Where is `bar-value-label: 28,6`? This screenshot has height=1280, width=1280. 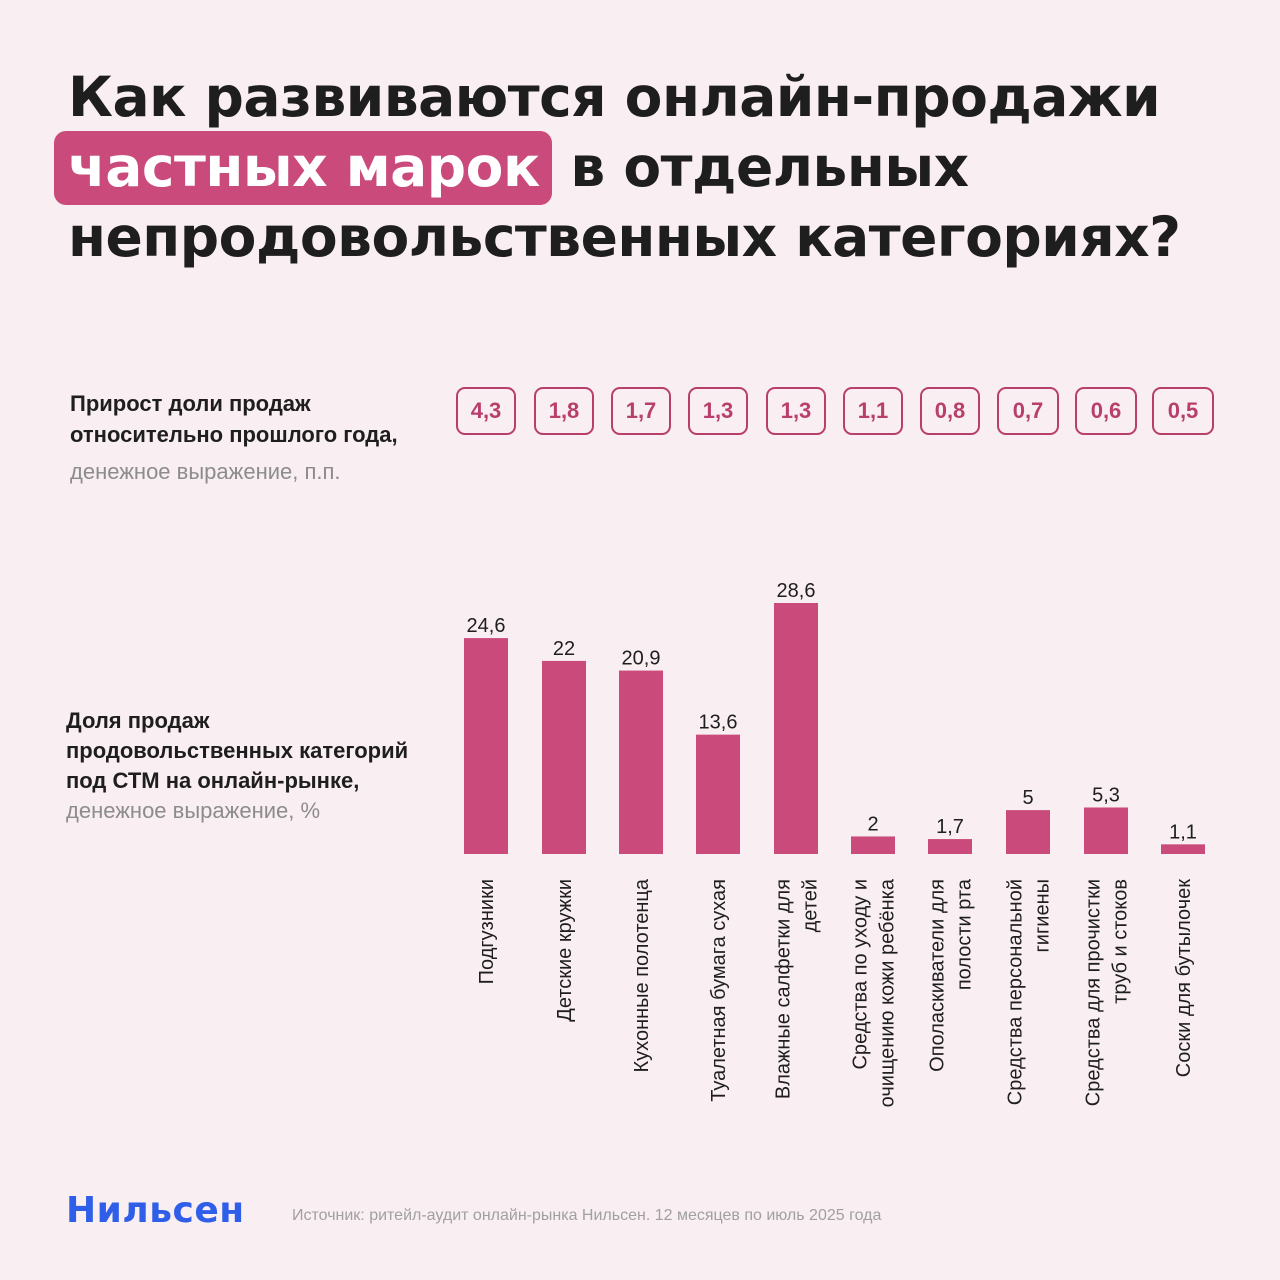 bar-value-label: 28,6 is located at coordinates (796, 591).